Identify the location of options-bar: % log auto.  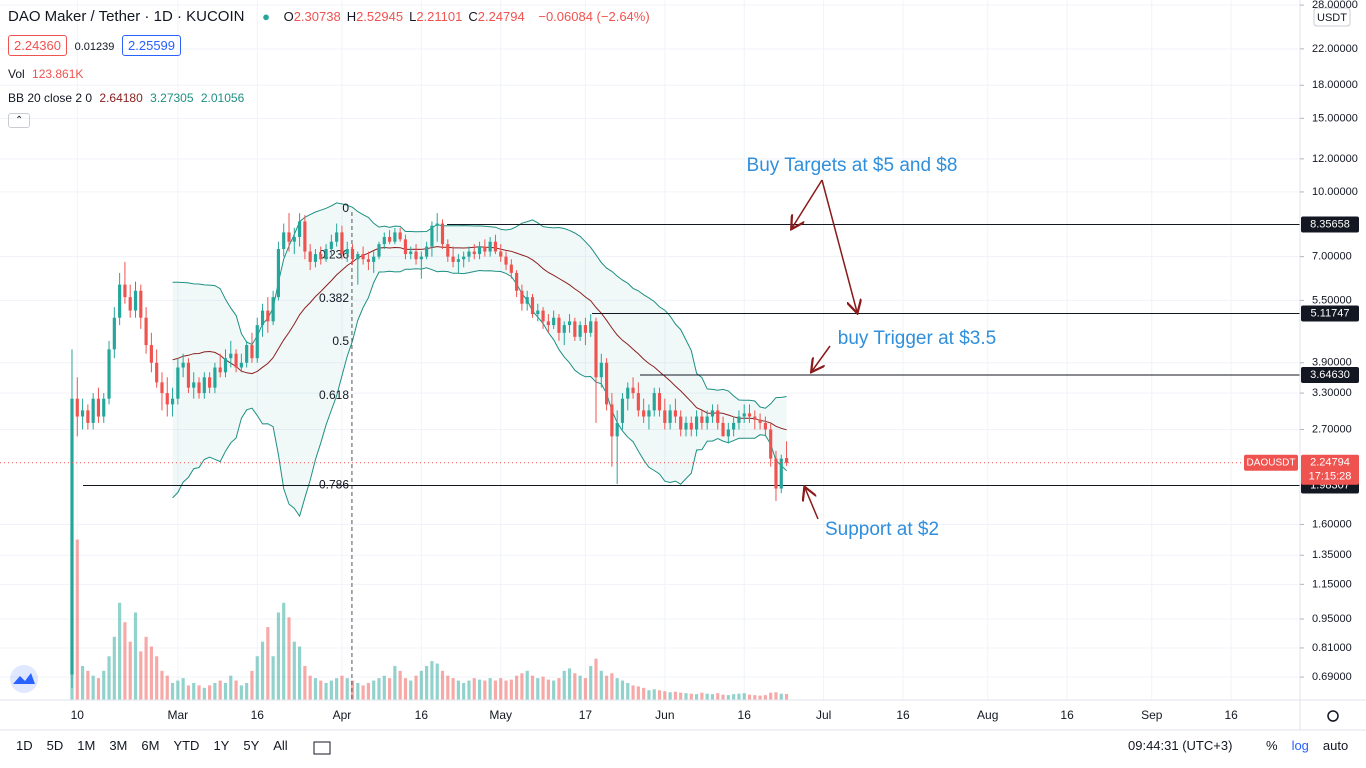
(1314, 745).